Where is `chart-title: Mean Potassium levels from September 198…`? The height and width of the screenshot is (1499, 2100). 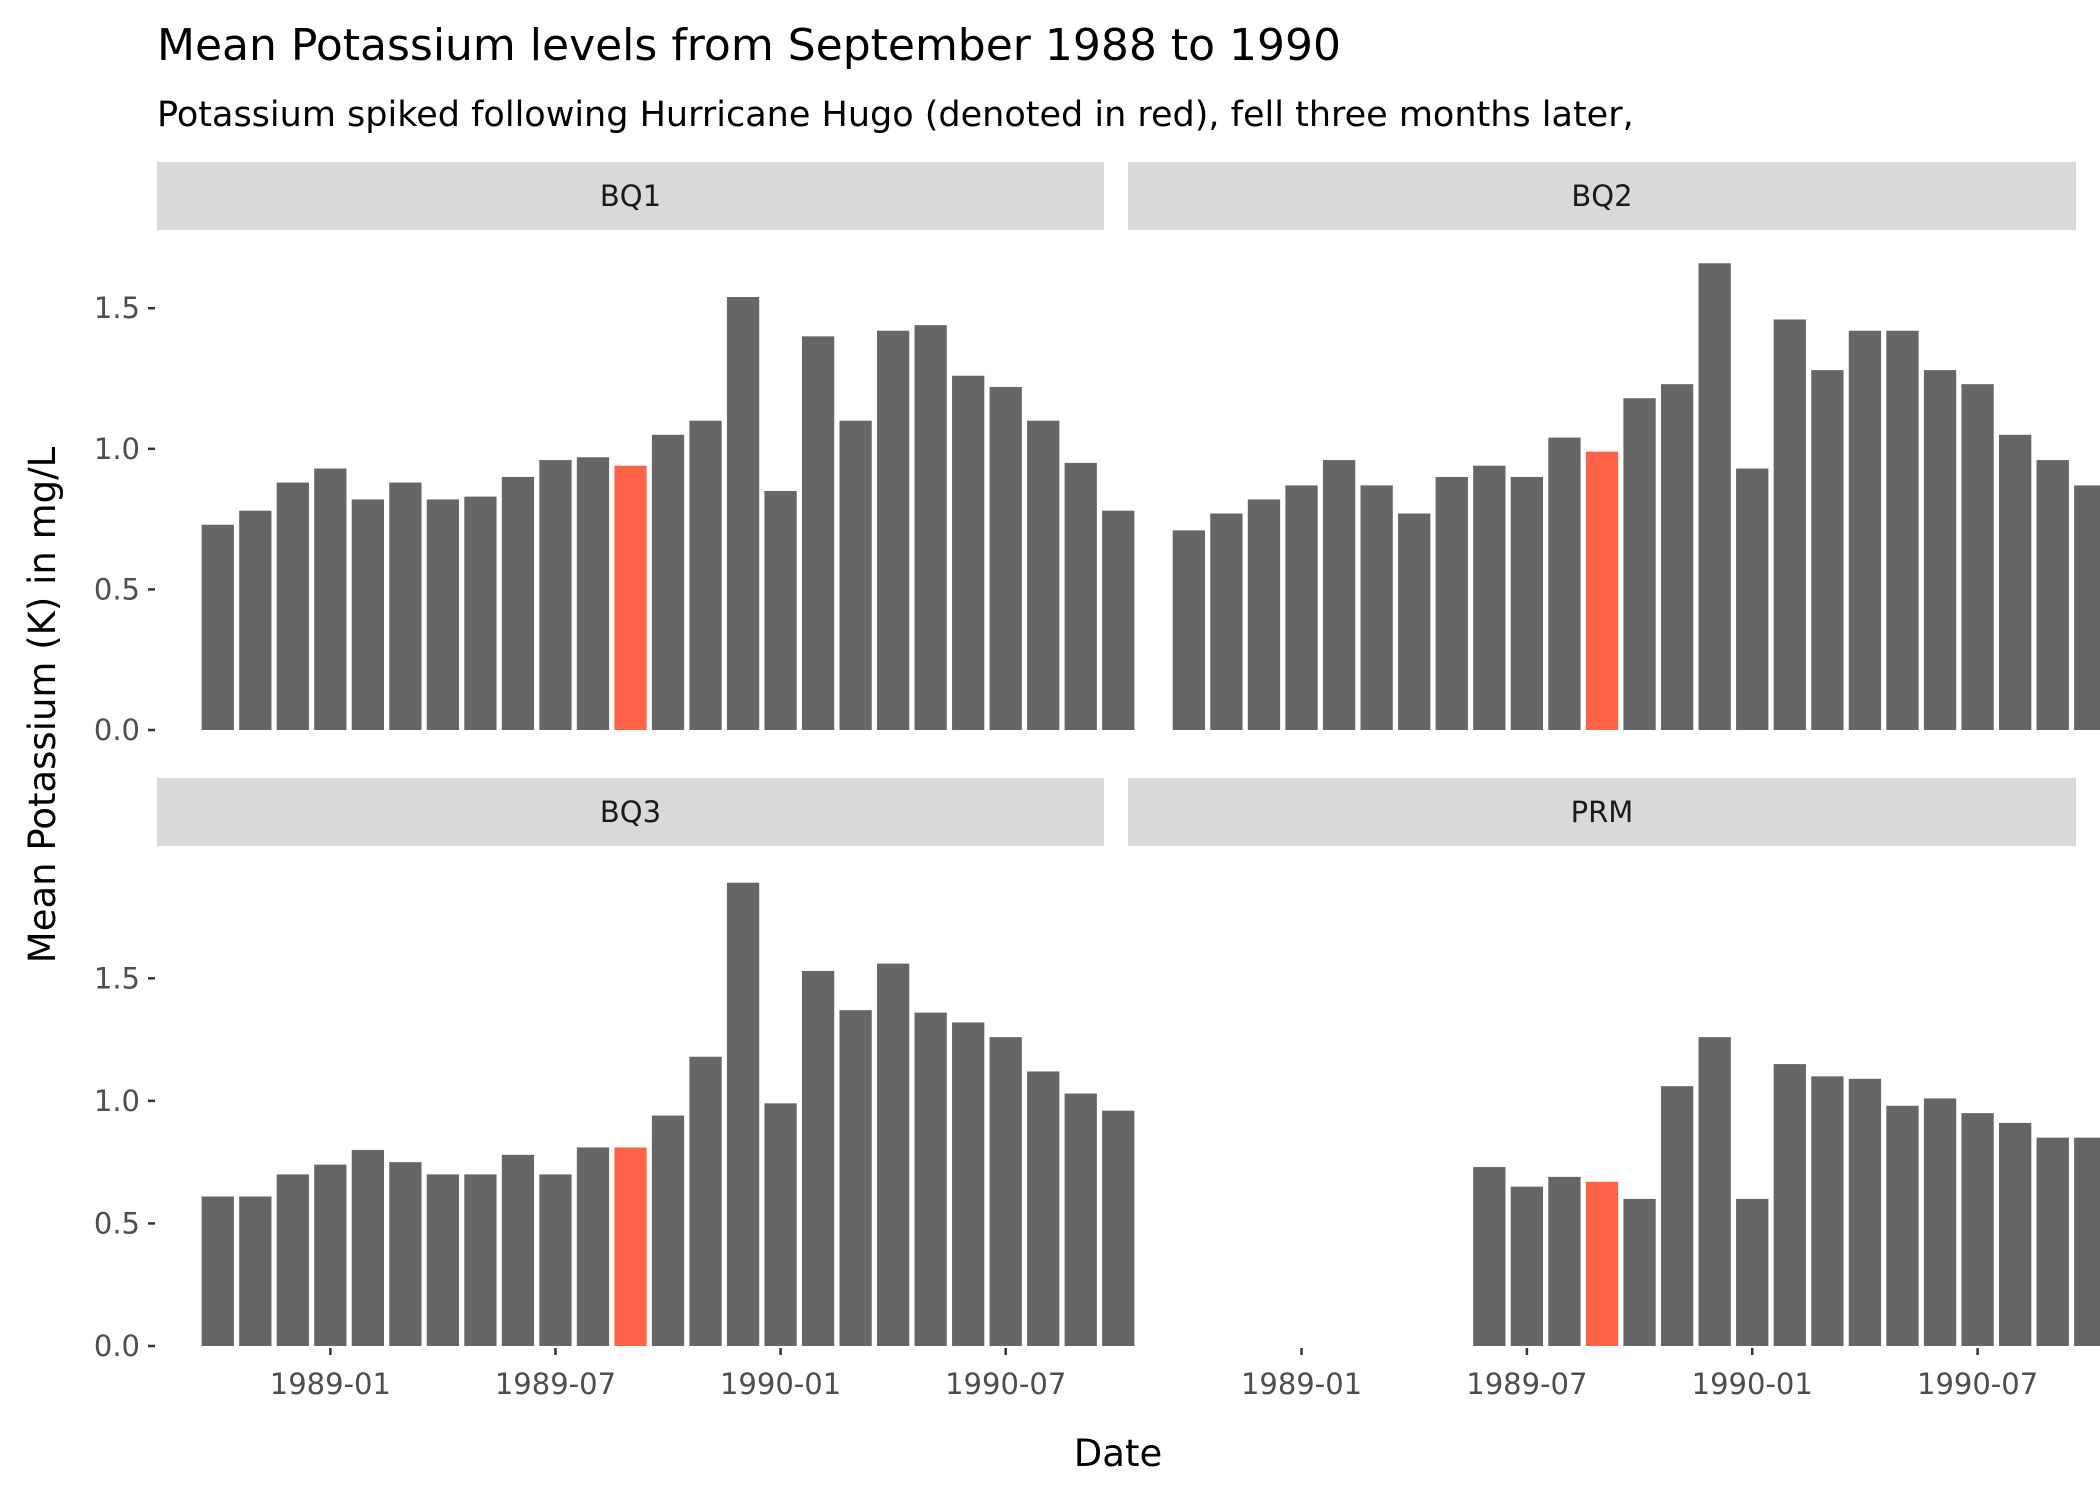
chart-title: Mean Potassium levels from September 198… is located at coordinates (749, 45).